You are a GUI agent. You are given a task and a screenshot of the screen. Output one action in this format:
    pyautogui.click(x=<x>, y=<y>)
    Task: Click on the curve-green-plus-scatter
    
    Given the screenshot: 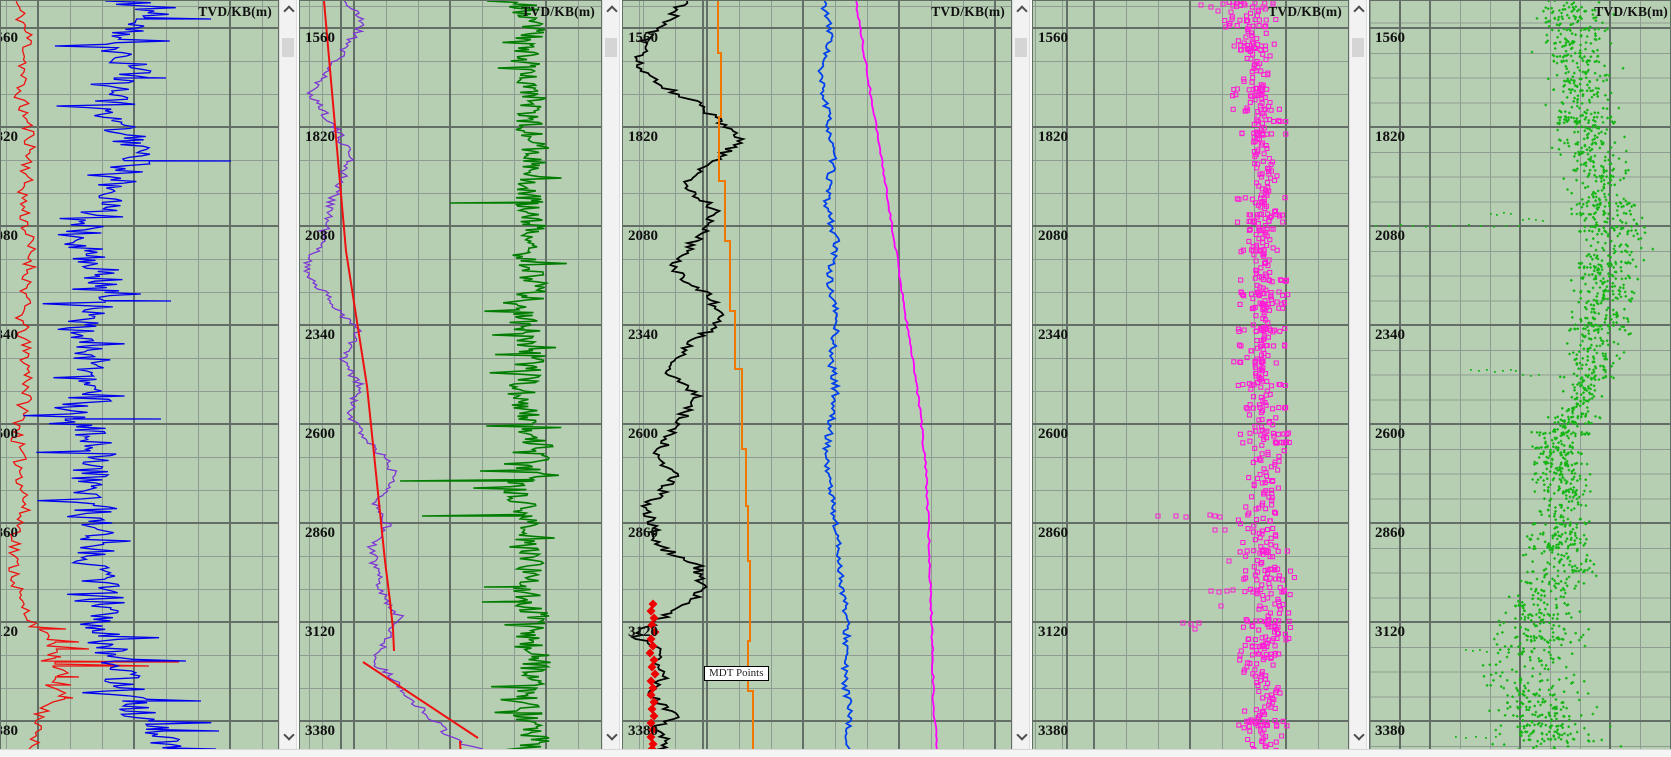 What is the action you would take?
    pyautogui.click(x=1568, y=375)
    